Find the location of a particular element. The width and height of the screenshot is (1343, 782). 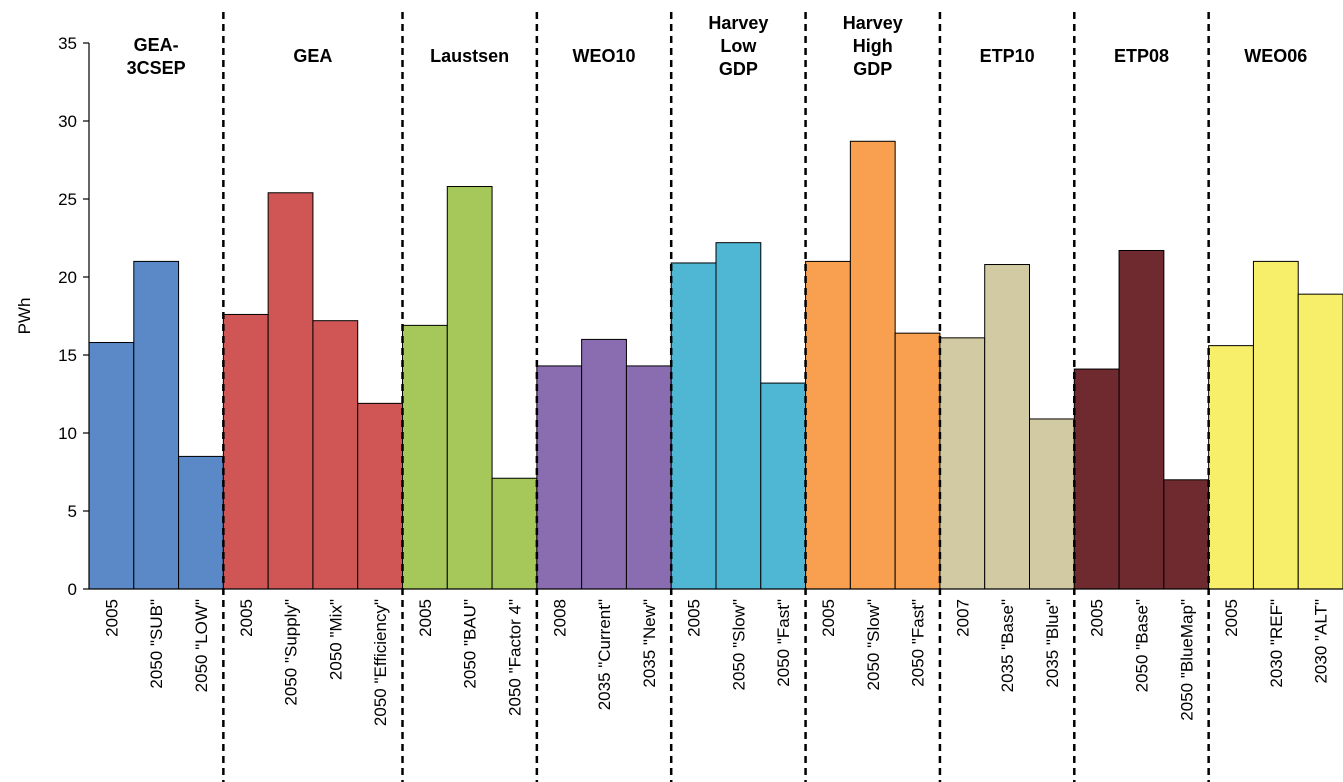

bar-g2-b1 is located at coordinates (469, 388).